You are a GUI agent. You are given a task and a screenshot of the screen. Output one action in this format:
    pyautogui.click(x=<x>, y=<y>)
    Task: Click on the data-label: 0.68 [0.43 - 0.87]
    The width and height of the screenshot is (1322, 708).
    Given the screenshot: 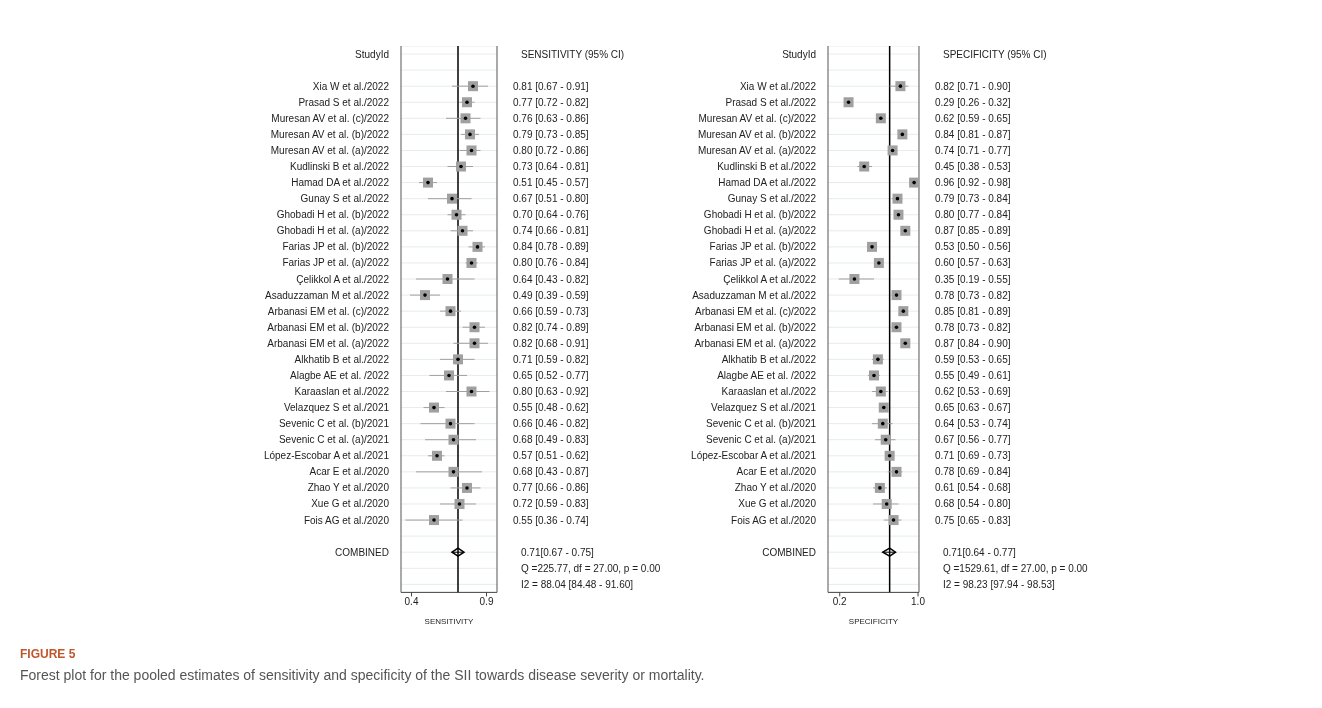 What is the action you would take?
    pyautogui.click(x=551, y=472)
    